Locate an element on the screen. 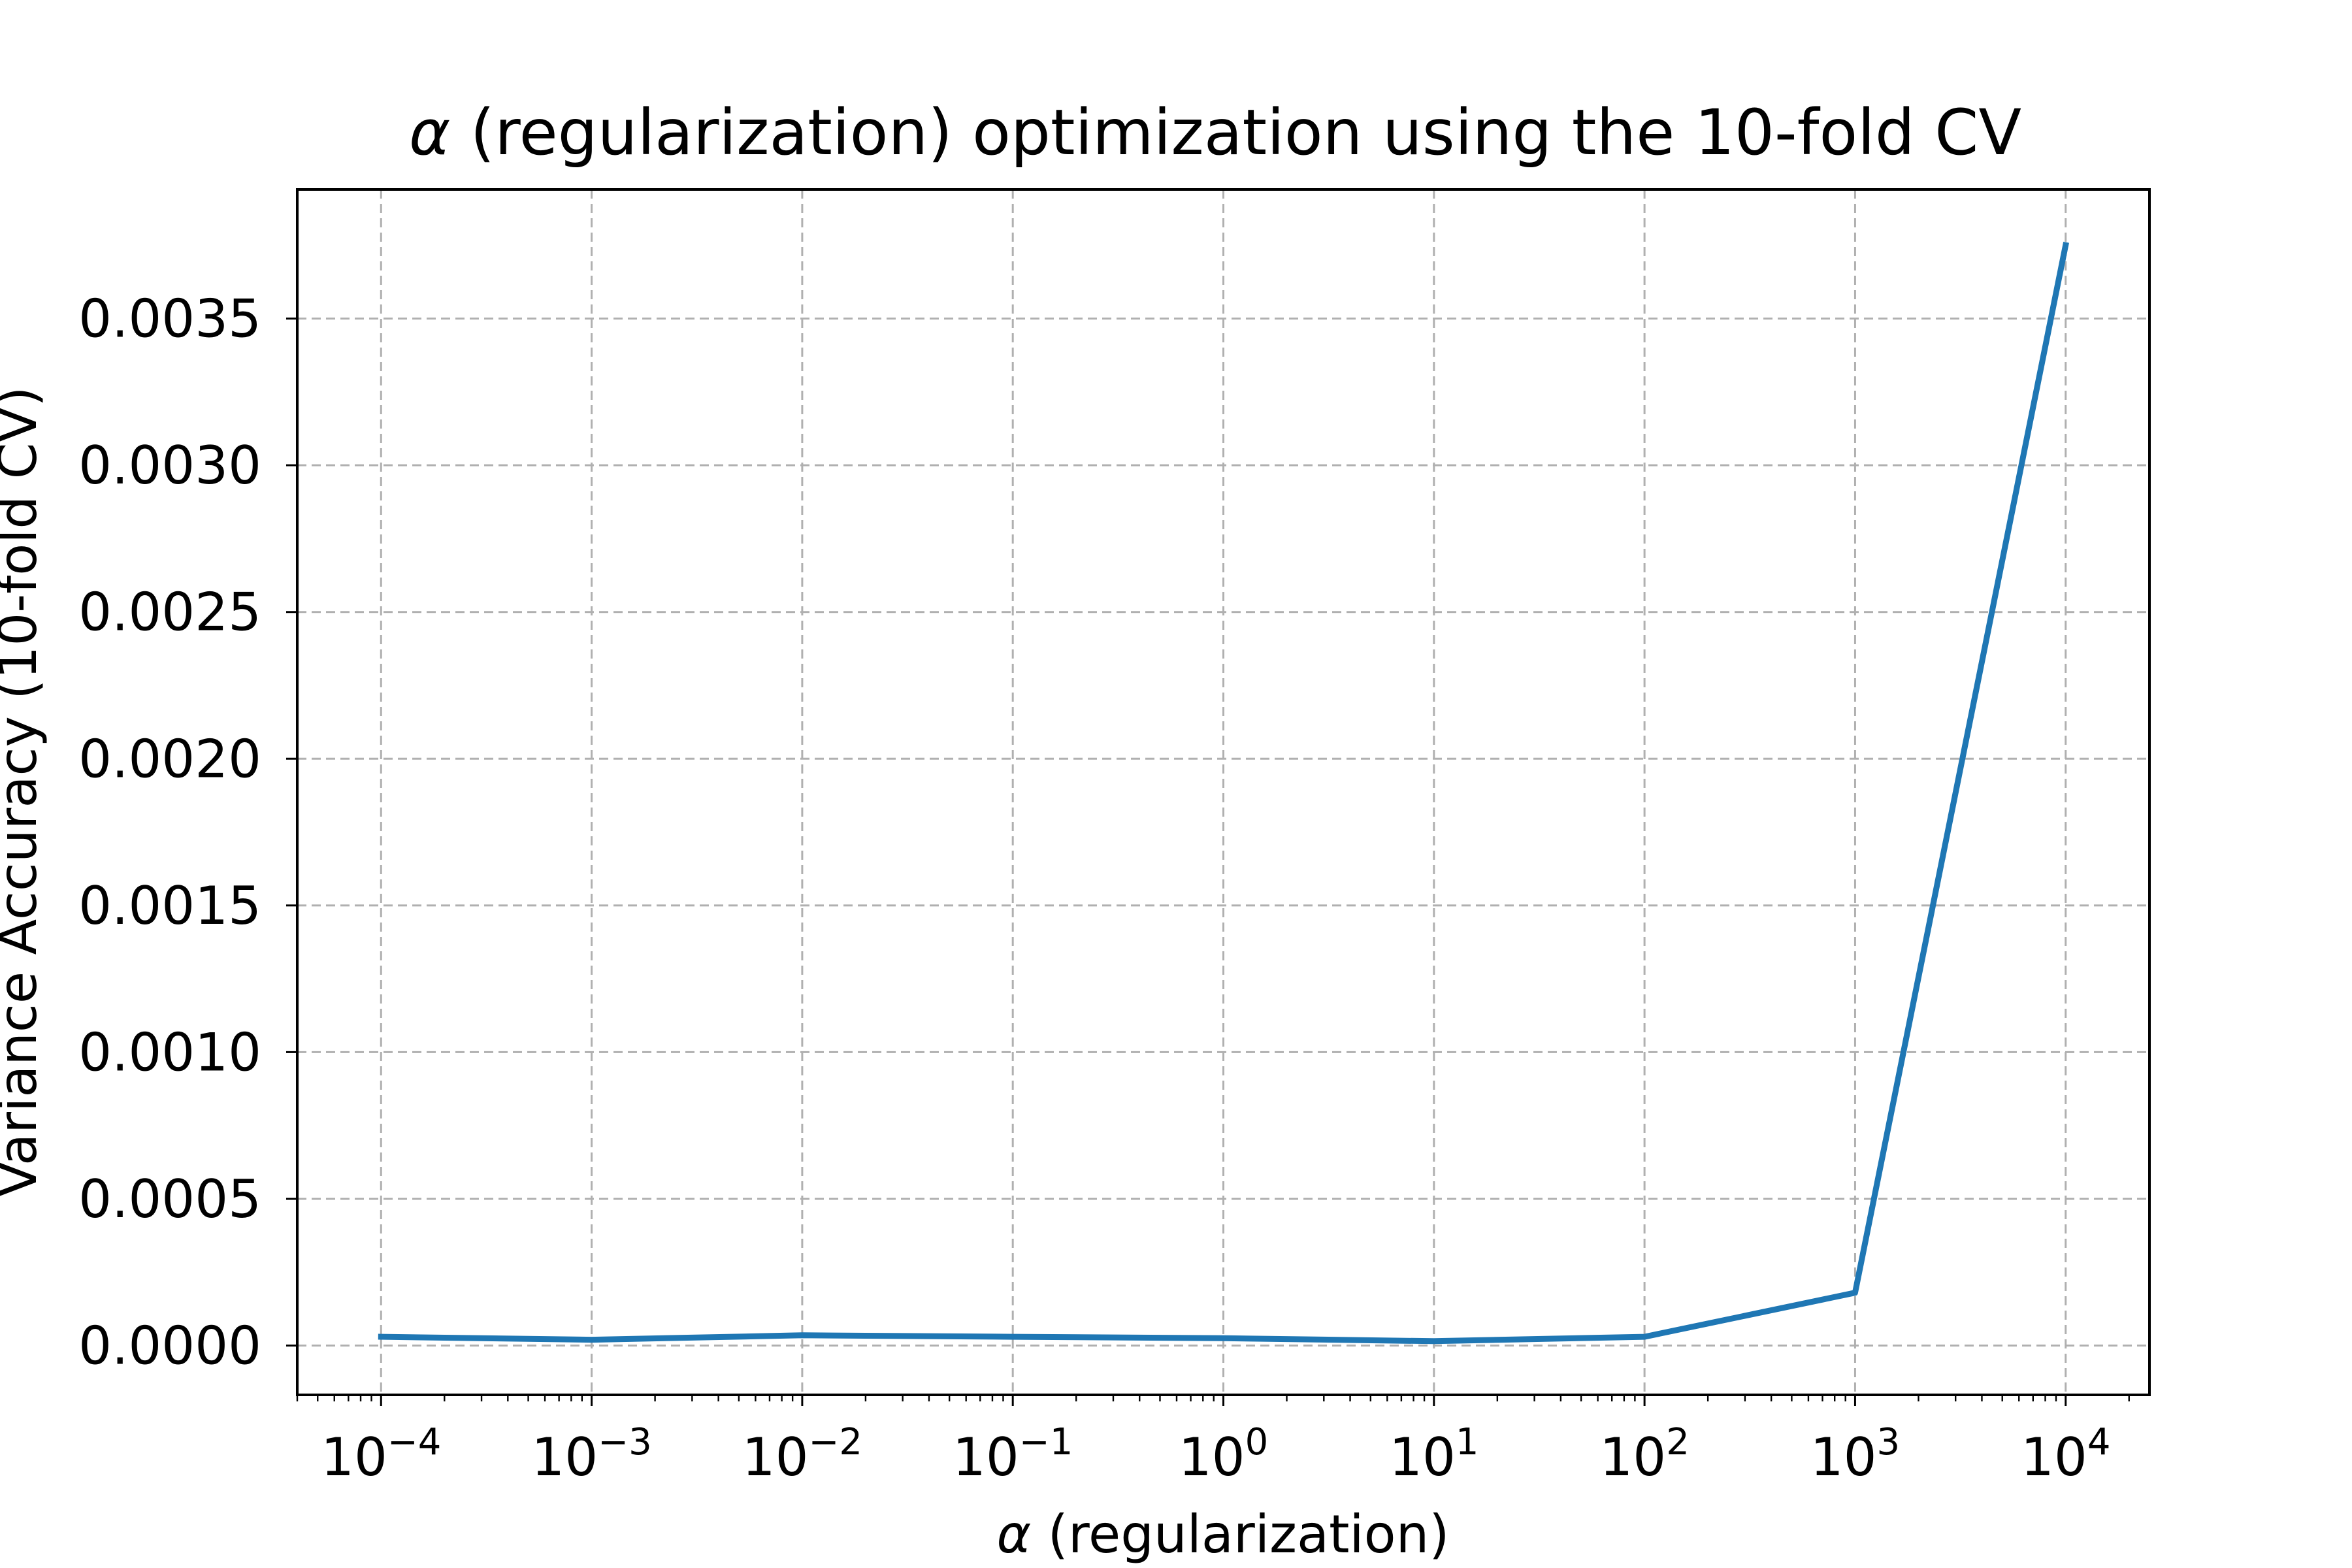 Image resolution: width=2352 pixels, height=1568 pixels. x-tick-label: 10¹ is located at coordinates (1433, 1454).